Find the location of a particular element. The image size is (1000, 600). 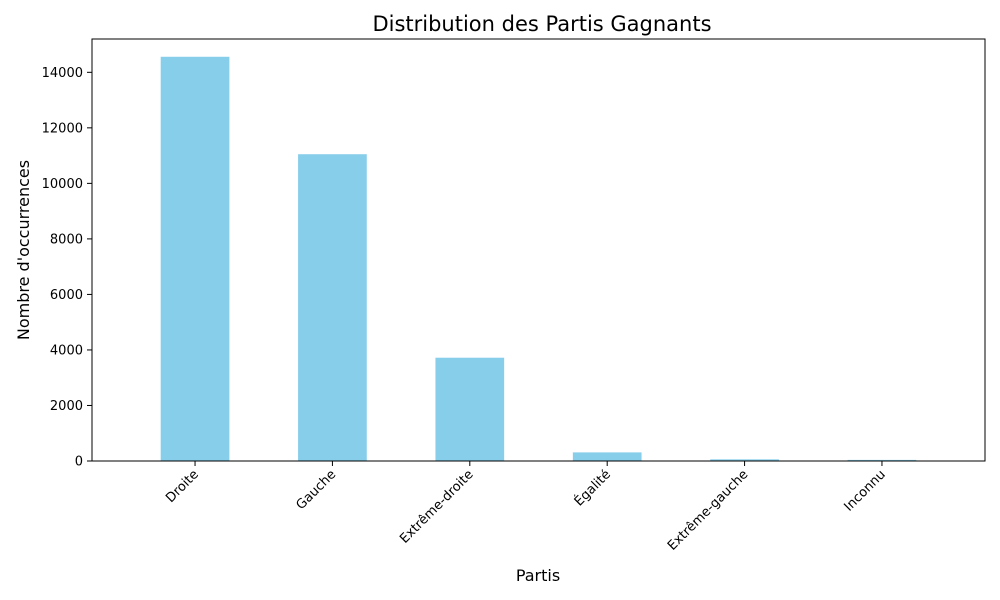

y-tick-label: 4000 is located at coordinates (66, 350).